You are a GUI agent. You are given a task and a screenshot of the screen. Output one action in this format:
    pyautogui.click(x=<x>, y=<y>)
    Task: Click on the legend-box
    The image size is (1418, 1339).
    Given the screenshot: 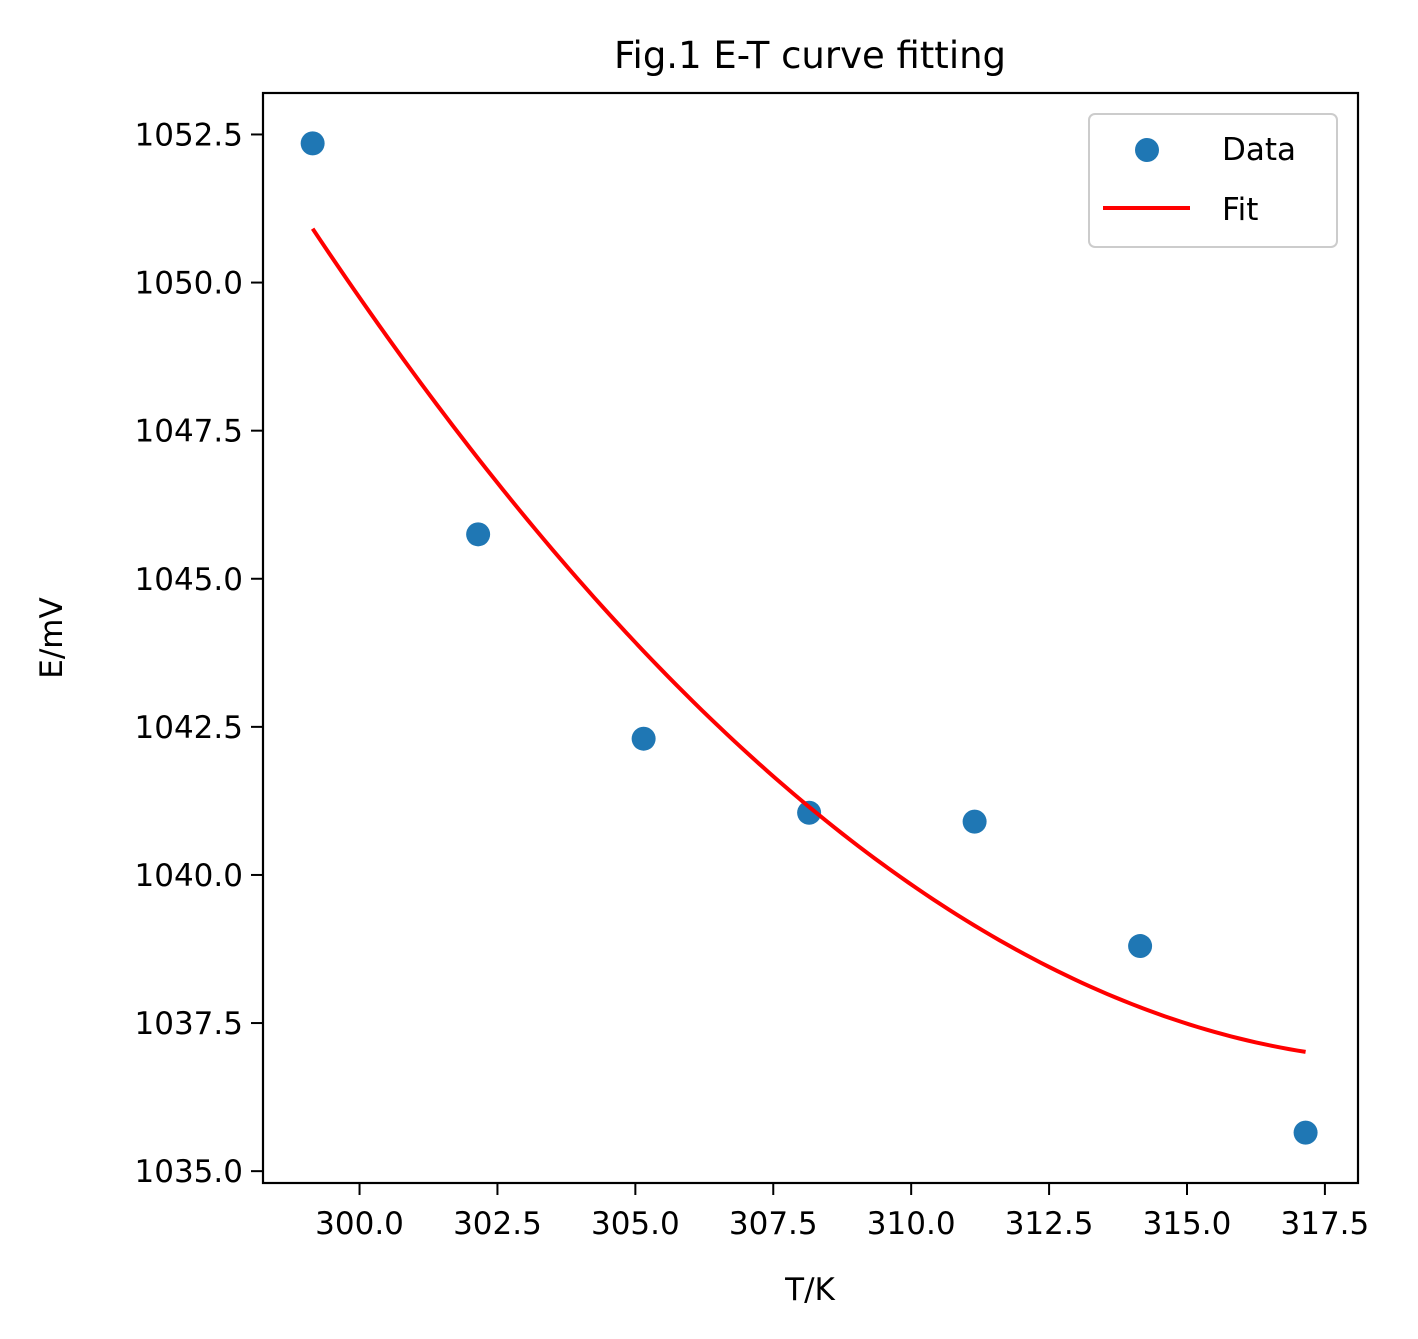 What is the action you would take?
    pyautogui.click(x=1213, y=180)
    